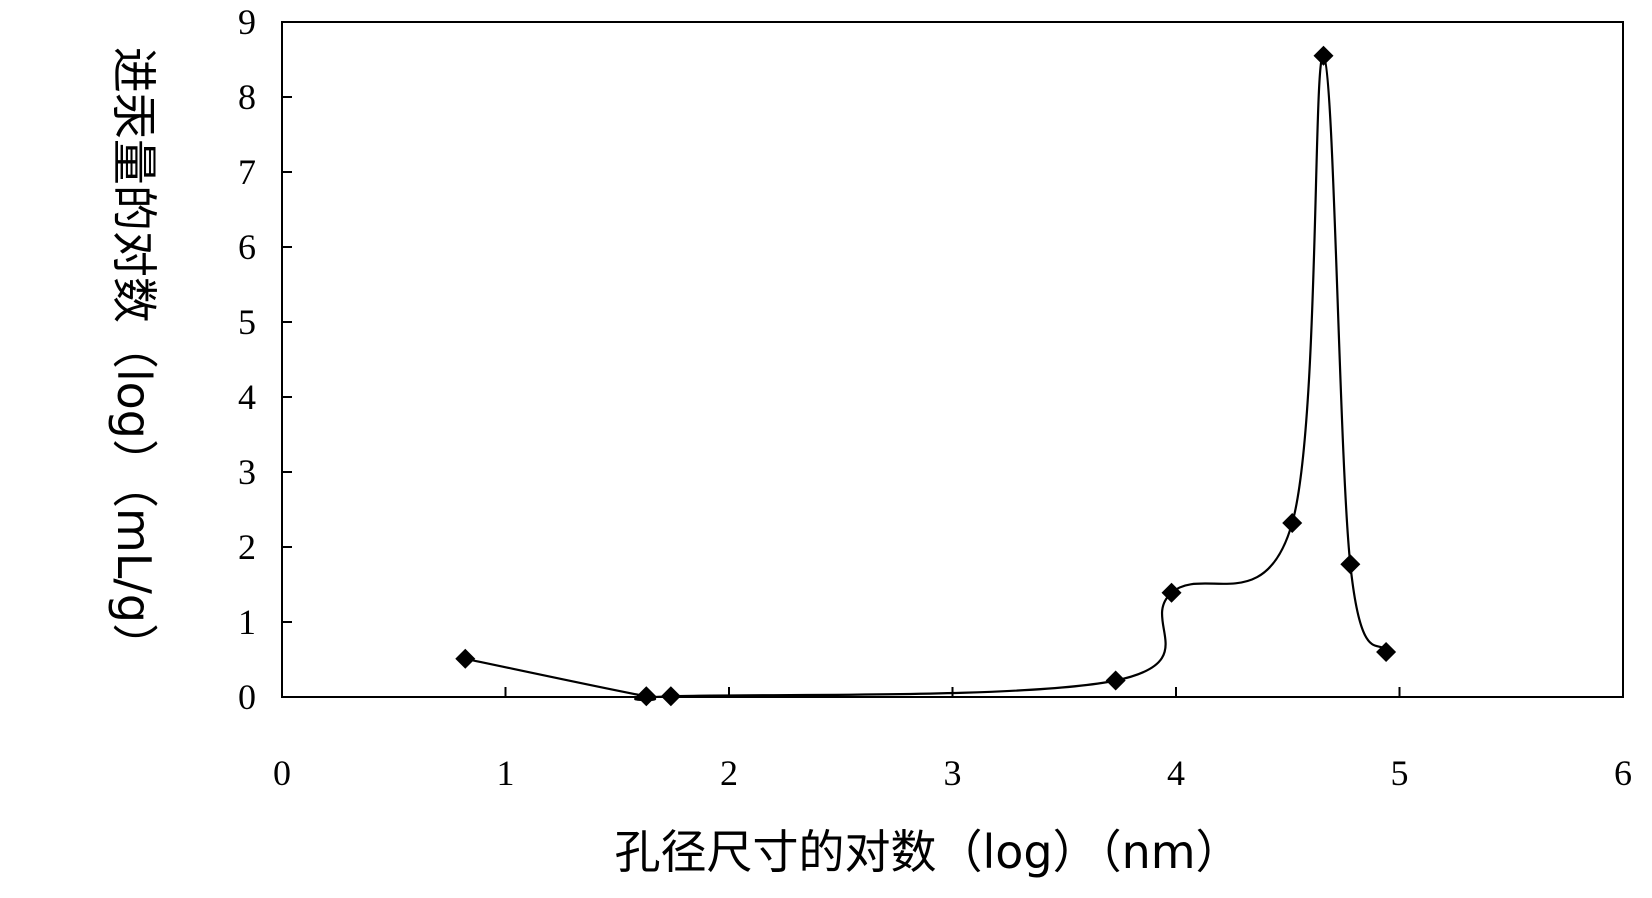 The image size is (1652, 898). I want to click on y-tick-label: 4, so click(247, 397).